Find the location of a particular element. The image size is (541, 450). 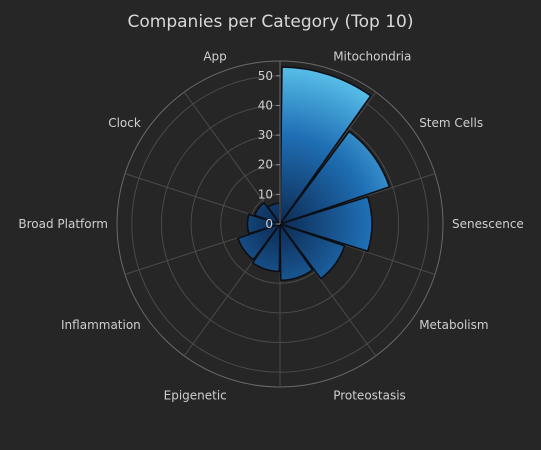

radial-tick-label-20: 20 is located at coordinates (265, 165).